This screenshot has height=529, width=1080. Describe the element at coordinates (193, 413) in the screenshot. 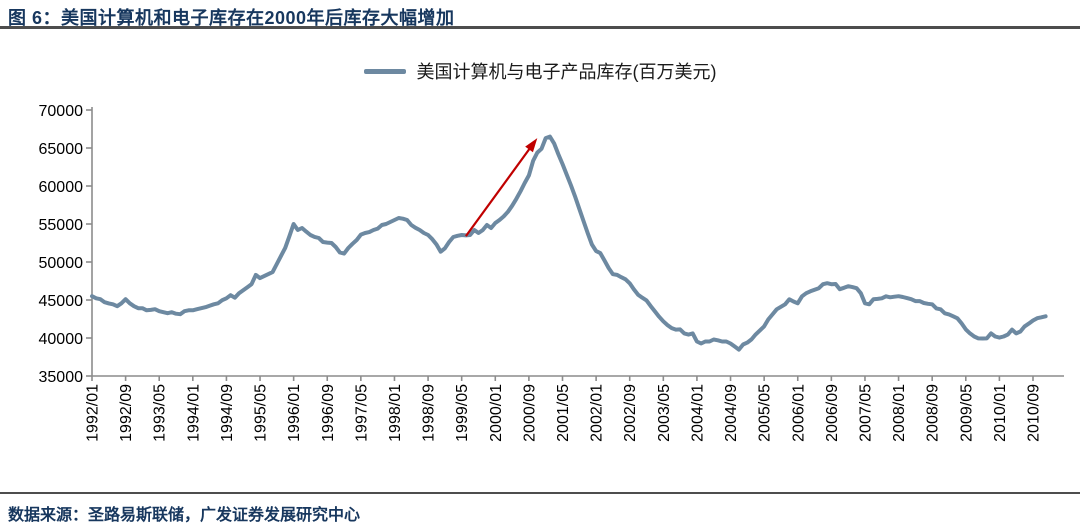

I see `x-tick-label: 1994/01` at that location.